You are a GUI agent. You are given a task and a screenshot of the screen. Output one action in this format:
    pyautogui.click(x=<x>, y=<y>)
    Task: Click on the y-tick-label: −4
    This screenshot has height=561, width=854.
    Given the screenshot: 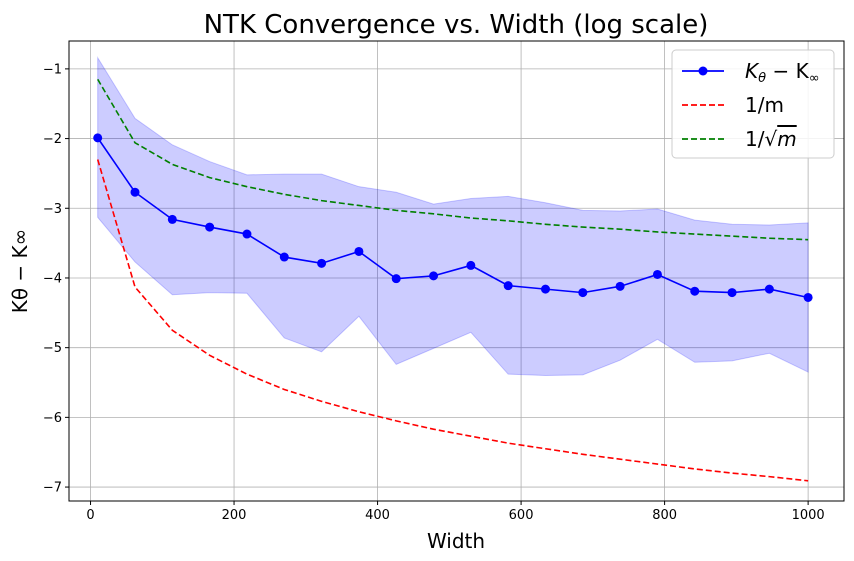 What is the action you would take?
    pyautogui.click(x=52, y=278)
    